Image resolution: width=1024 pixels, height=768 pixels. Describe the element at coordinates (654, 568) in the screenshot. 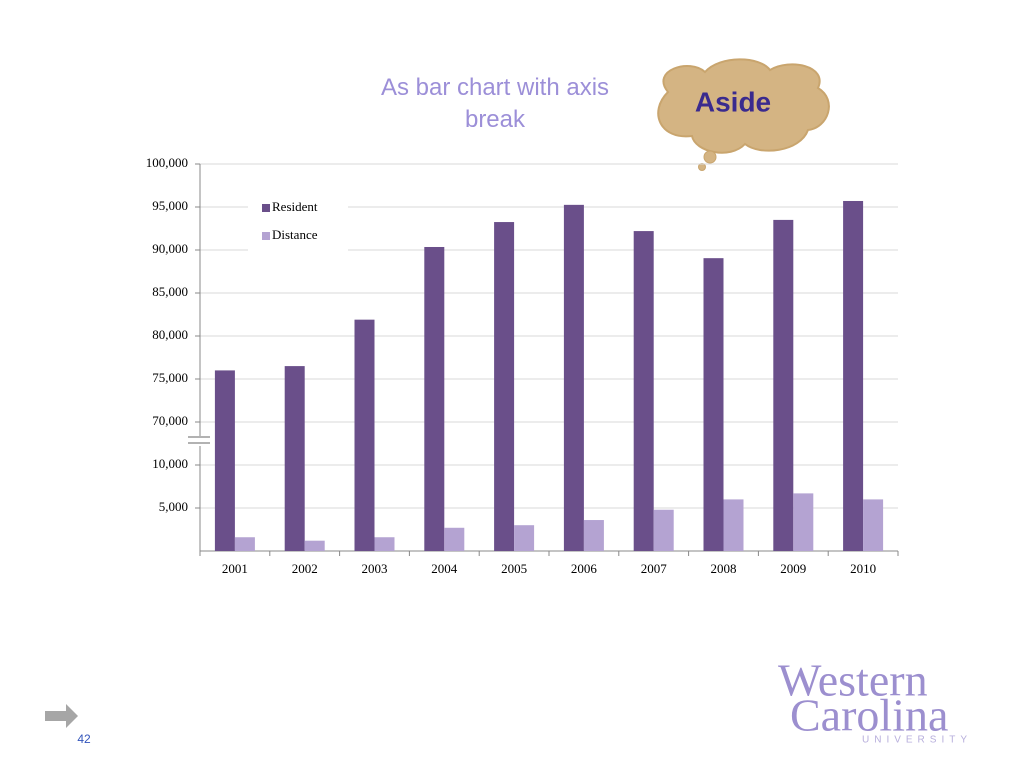

I see `x-tick-label: 2007` at that location.